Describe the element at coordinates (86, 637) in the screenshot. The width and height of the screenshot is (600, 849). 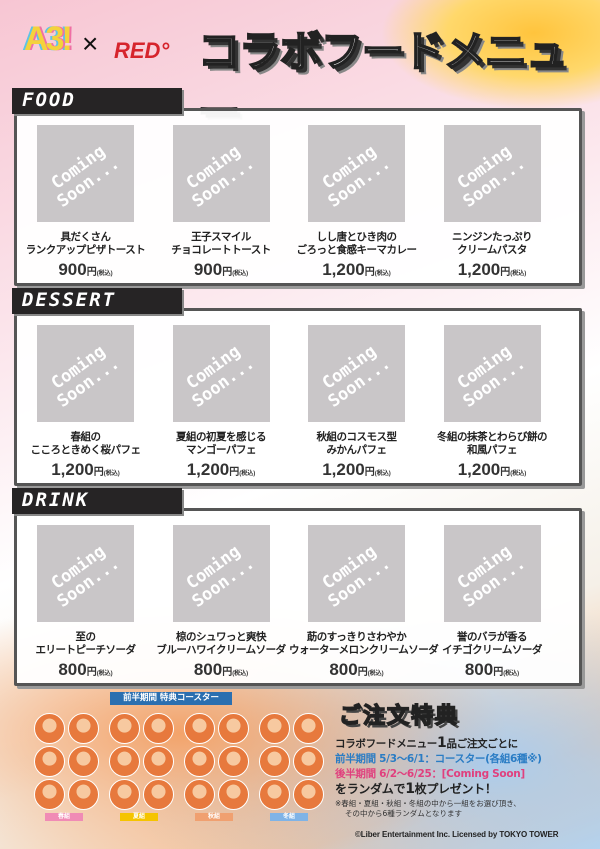
I see `text: 至の` at that location.